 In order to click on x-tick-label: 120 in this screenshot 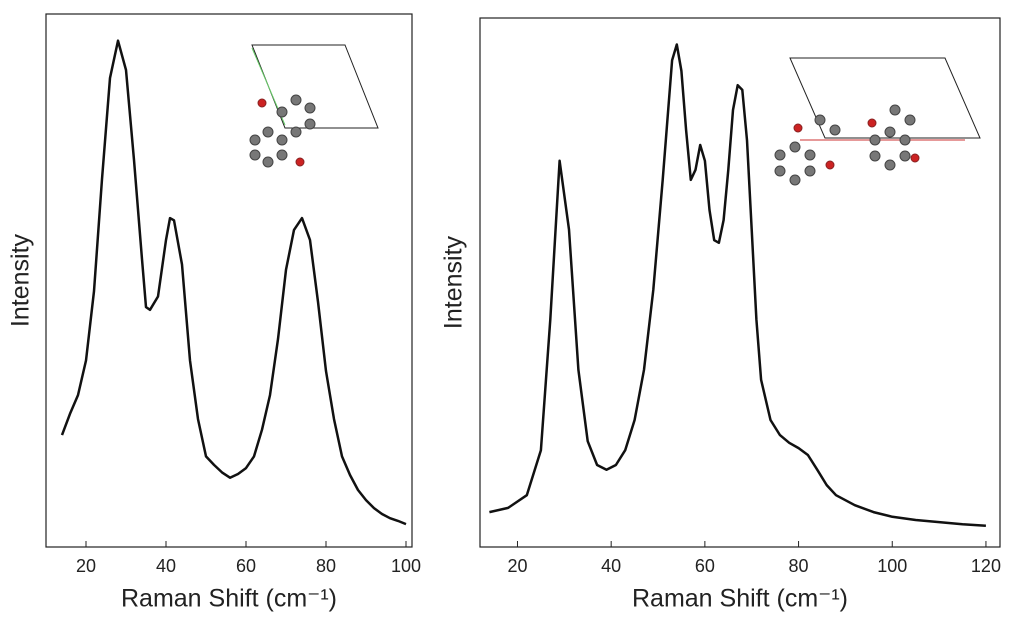, I will do `click(986, 566)`.